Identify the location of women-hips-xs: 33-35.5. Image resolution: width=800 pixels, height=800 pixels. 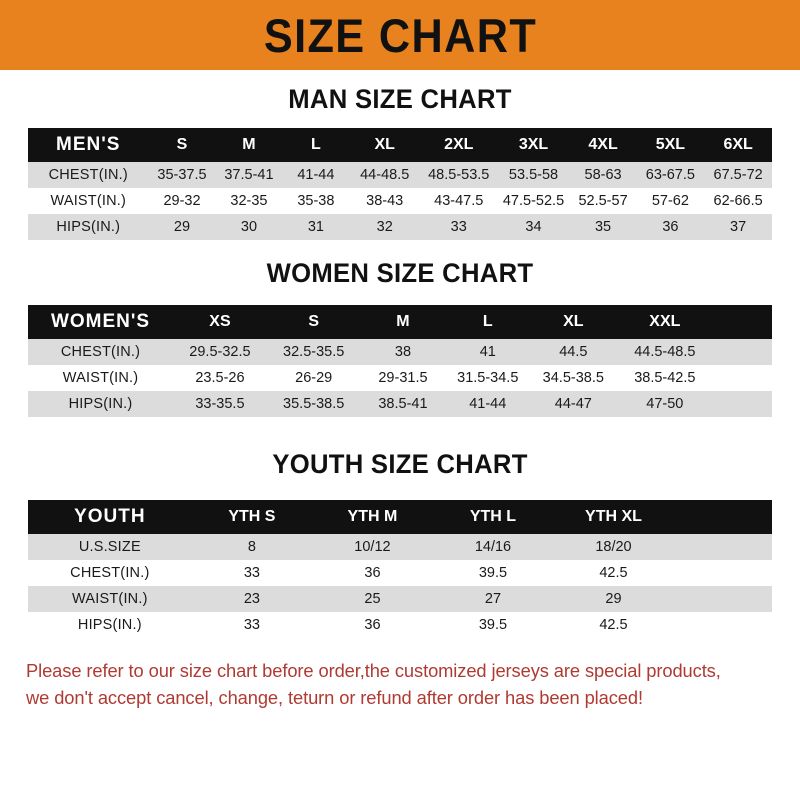
(220, 404).